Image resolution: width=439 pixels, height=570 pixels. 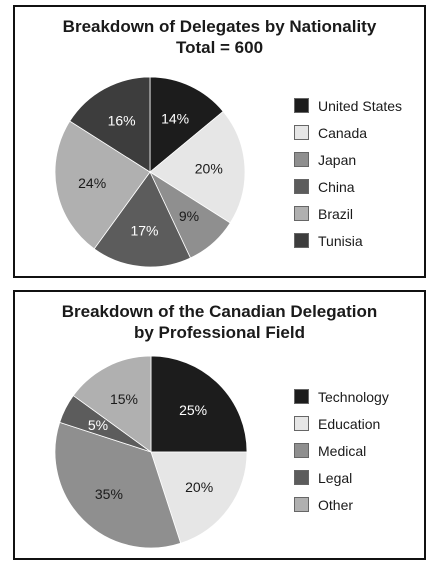 What do you see at coordinates (199, 487) in the screenshot?
I see `slice-label-education: 20%` at bounding box center [199, 487].